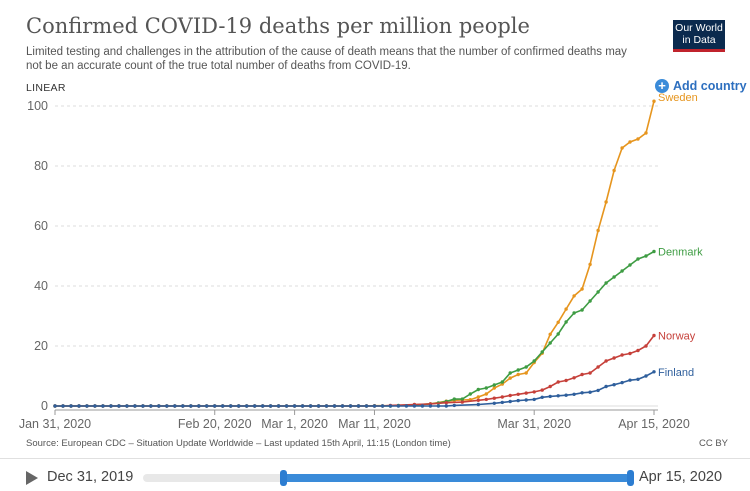 The height and width of the screenshot is (491, 750). Describe the element at coordinates (701, 86) in the screenshot. I see `add-country-button: + Add country` at that location.